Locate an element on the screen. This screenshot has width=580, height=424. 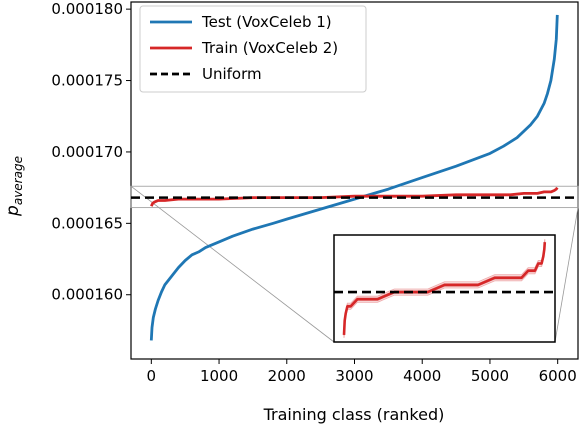
legend-box is located at coordinates (253, 49).